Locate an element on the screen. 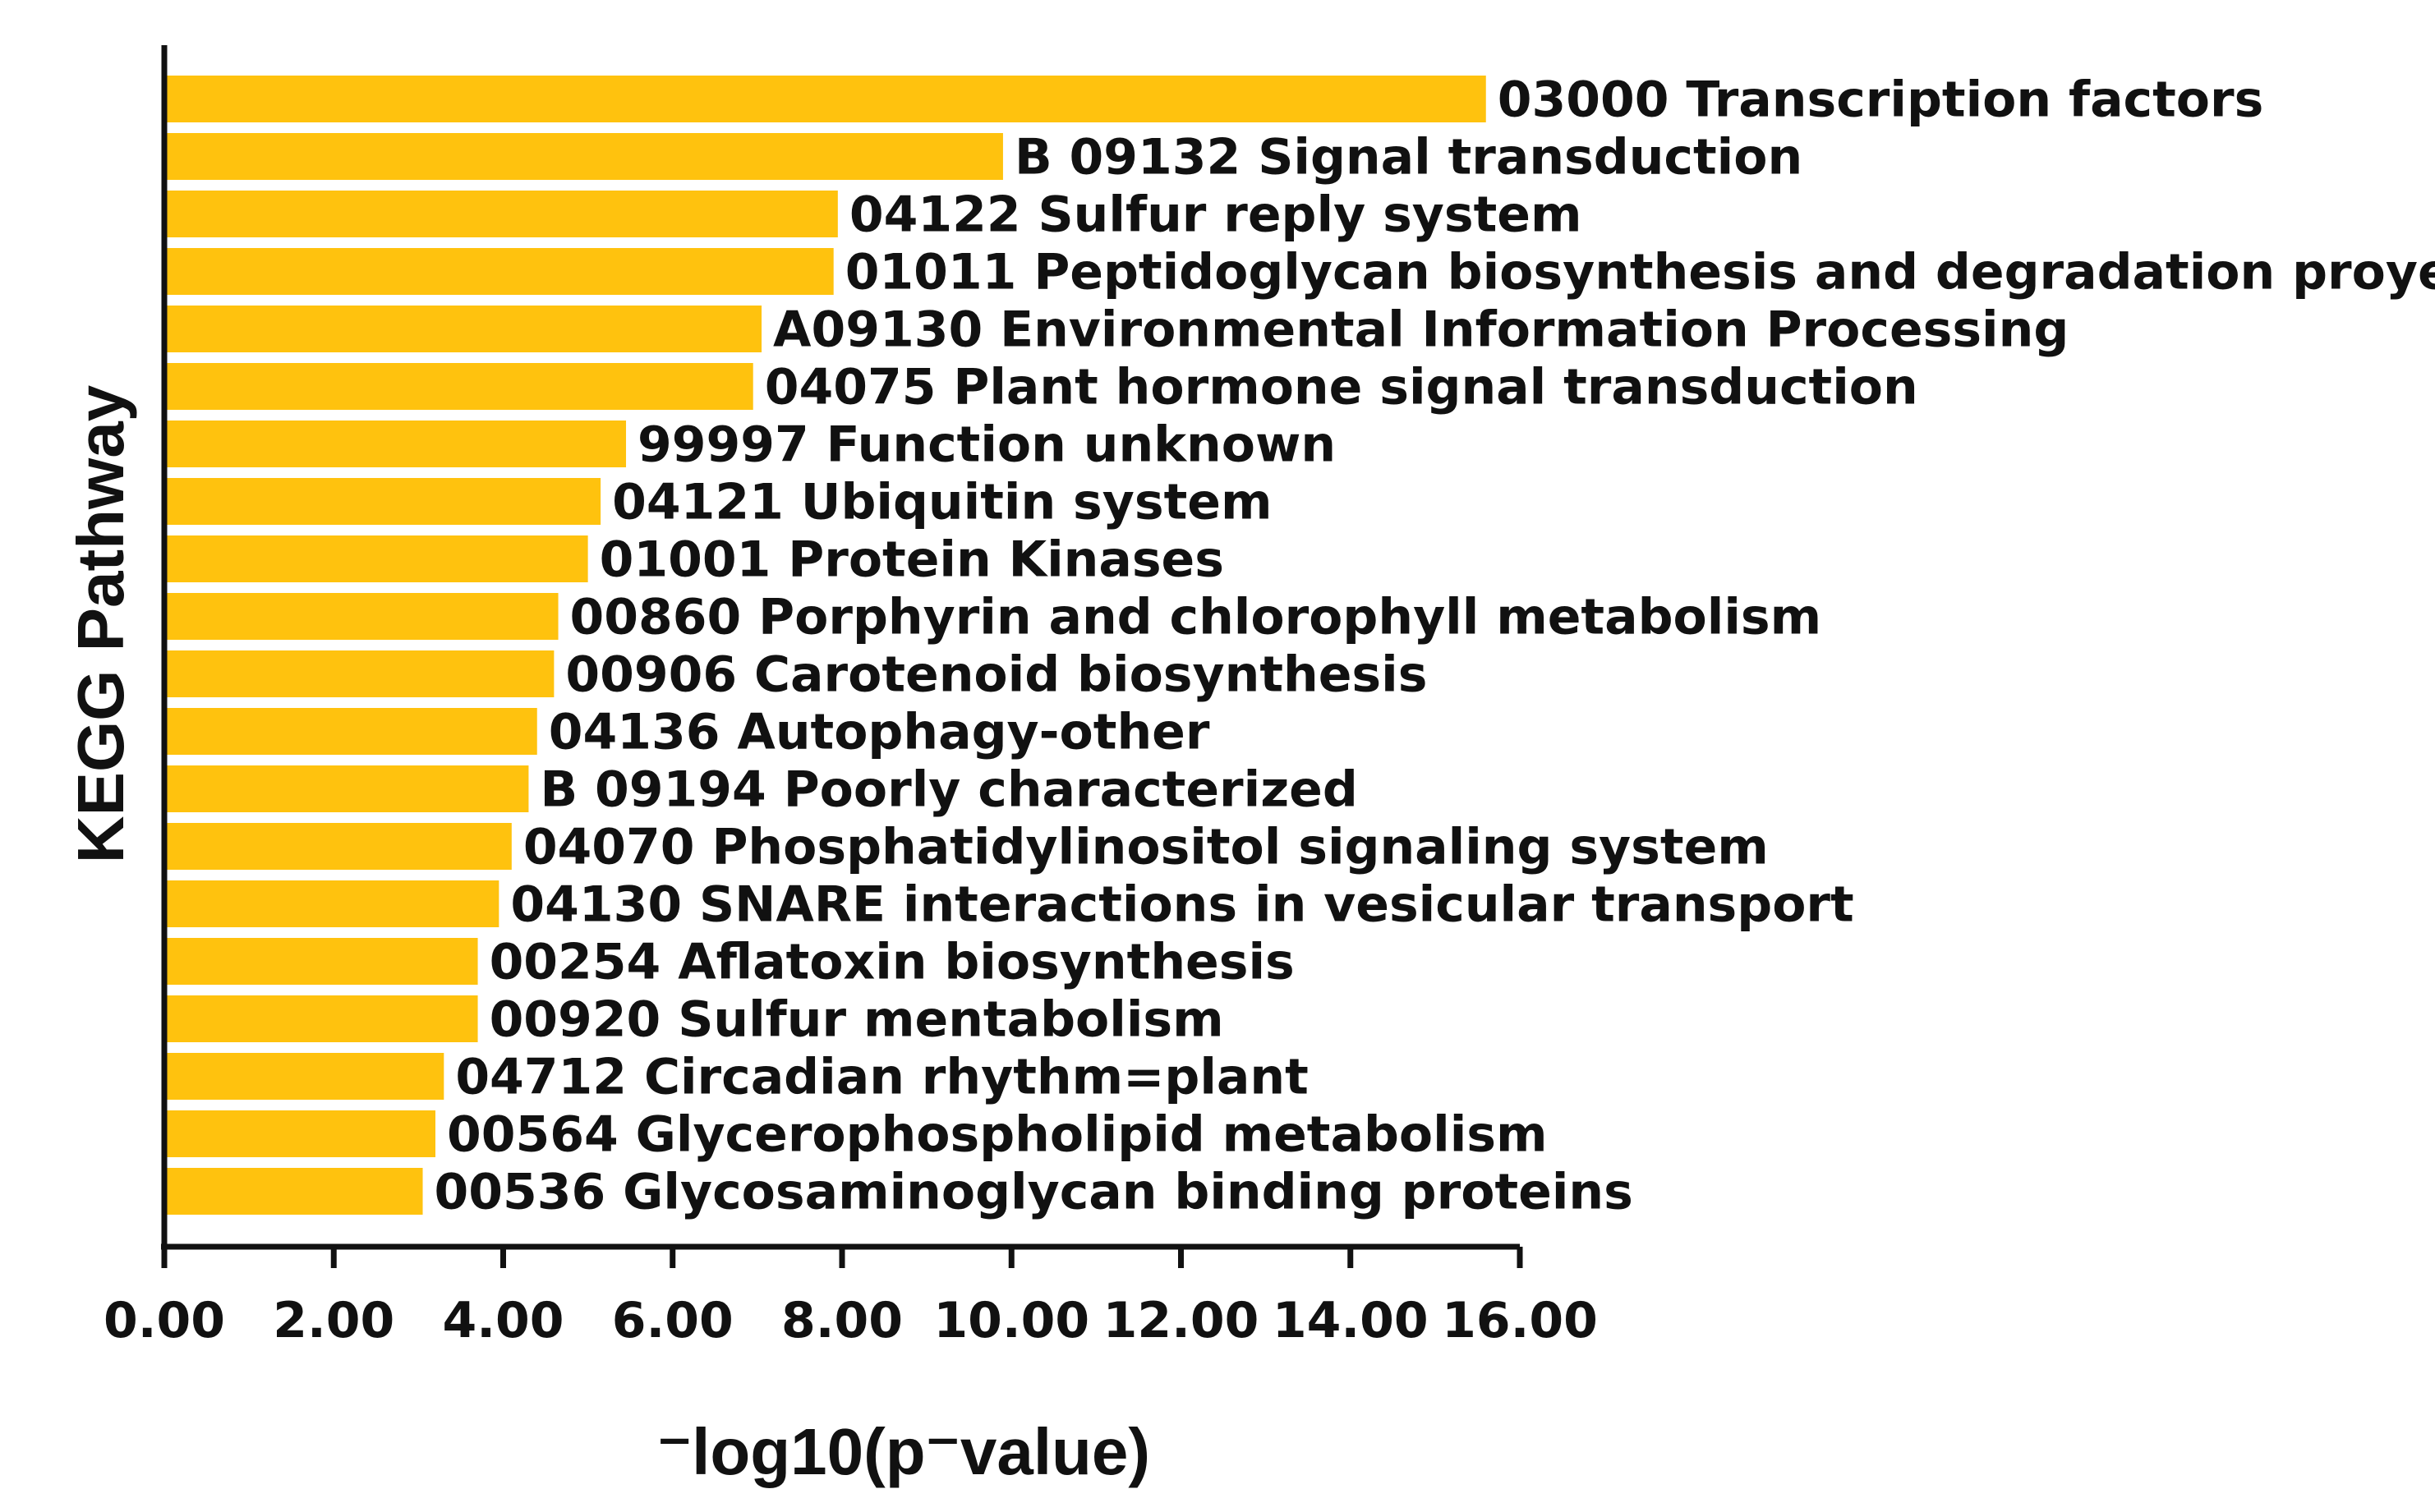 This screenshot has width=2435, height=1512. y-axis-title: KEGG Pathway is located at coordinates (100, 623).